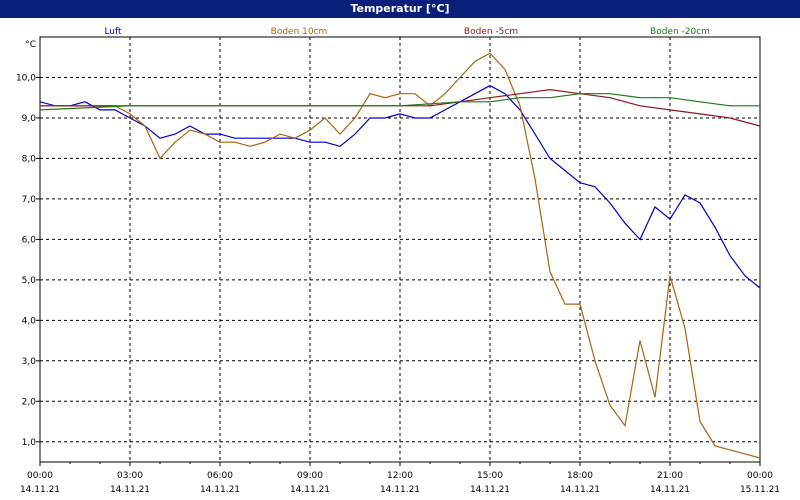  Describe the element at coordinates (310, 476) in the screenshot. I see `x-tick-time-label: 09:00` at that location.